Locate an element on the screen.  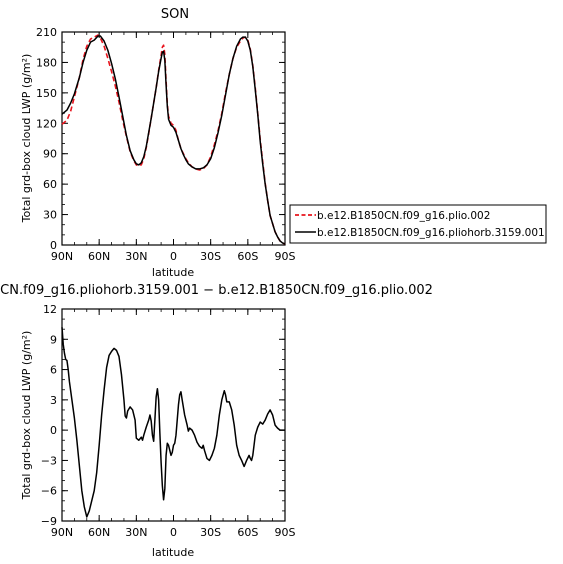
y-tick-label: 12 is located at coordinates (50, 309).